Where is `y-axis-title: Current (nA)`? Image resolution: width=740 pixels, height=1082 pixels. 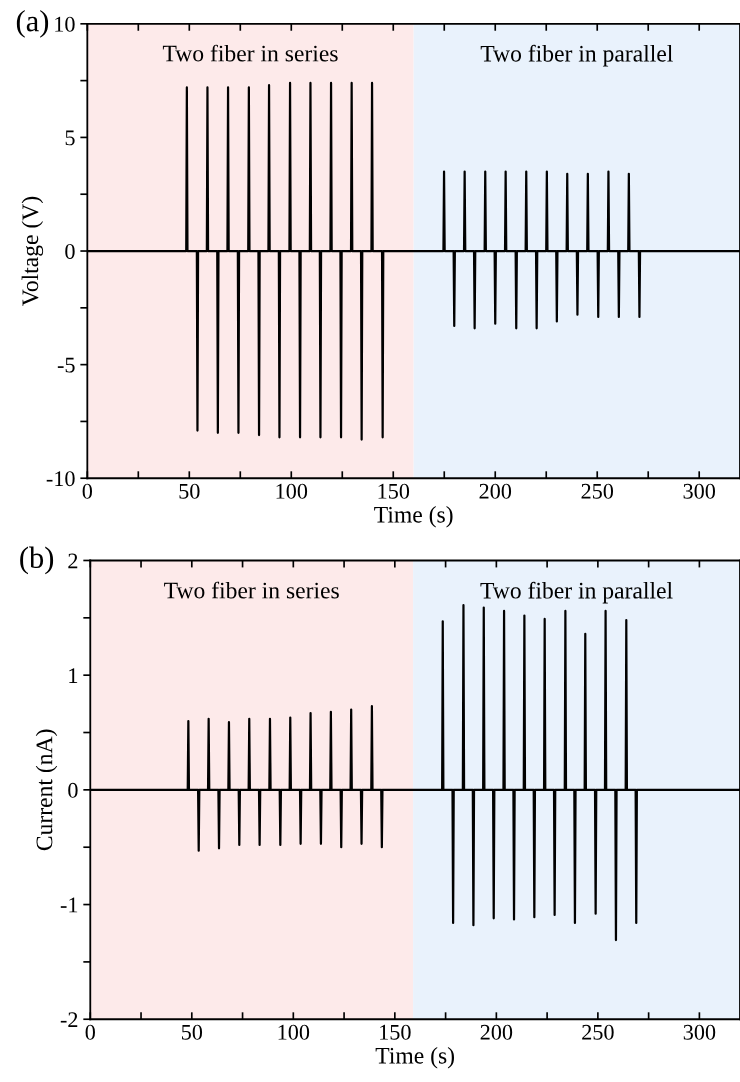
y-axis-title: Current (nA) is located at coordinates (46, 790).